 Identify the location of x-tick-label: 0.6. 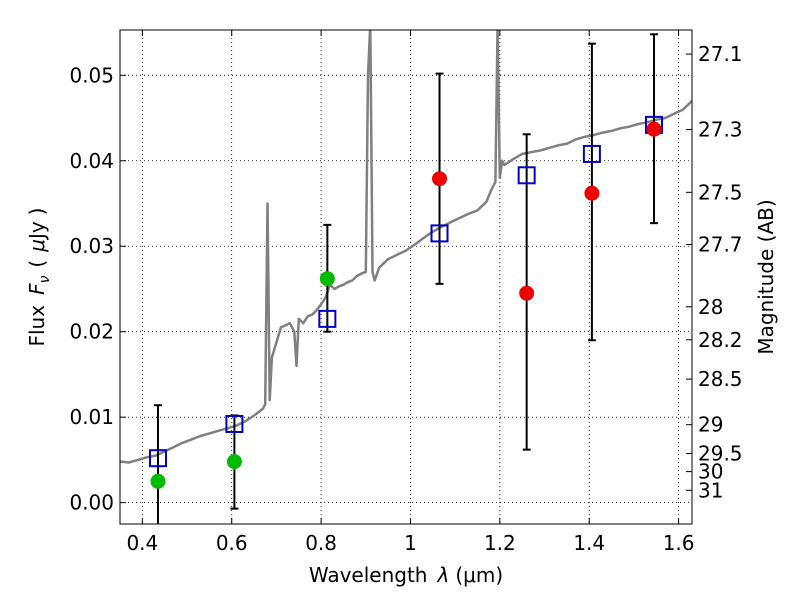
(232, 543).